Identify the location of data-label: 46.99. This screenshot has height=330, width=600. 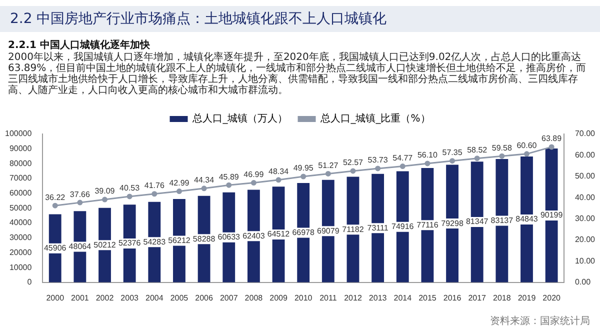
(254, 174).